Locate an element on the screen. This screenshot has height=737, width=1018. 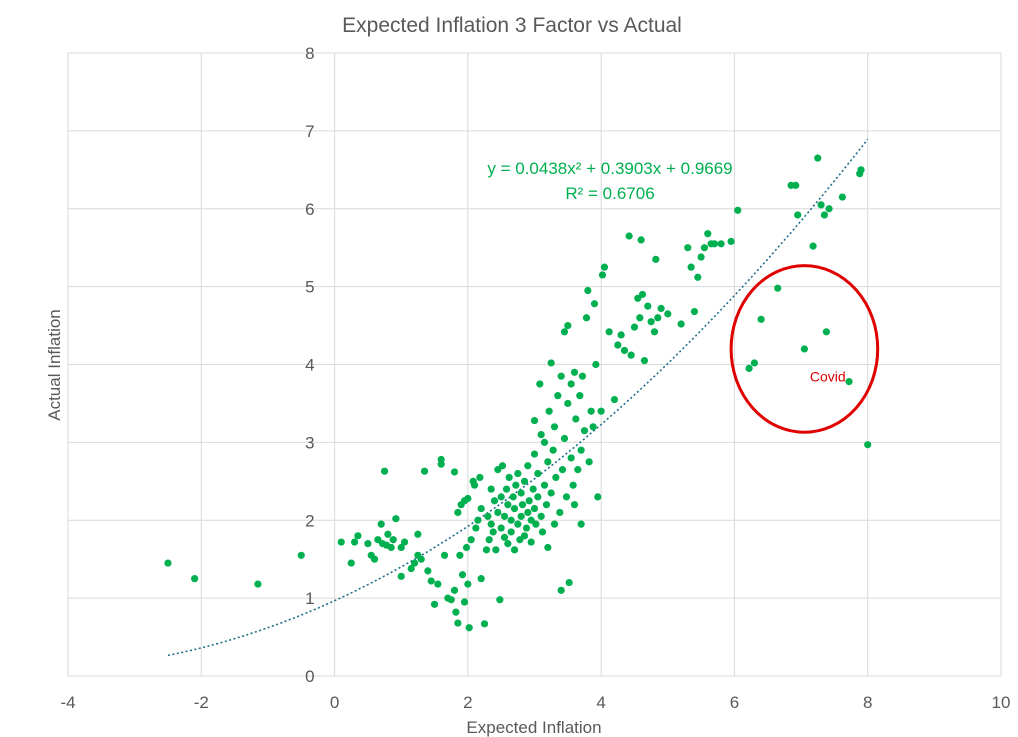
x-tick-label-5: 6 is located at coordinates (734, 702).